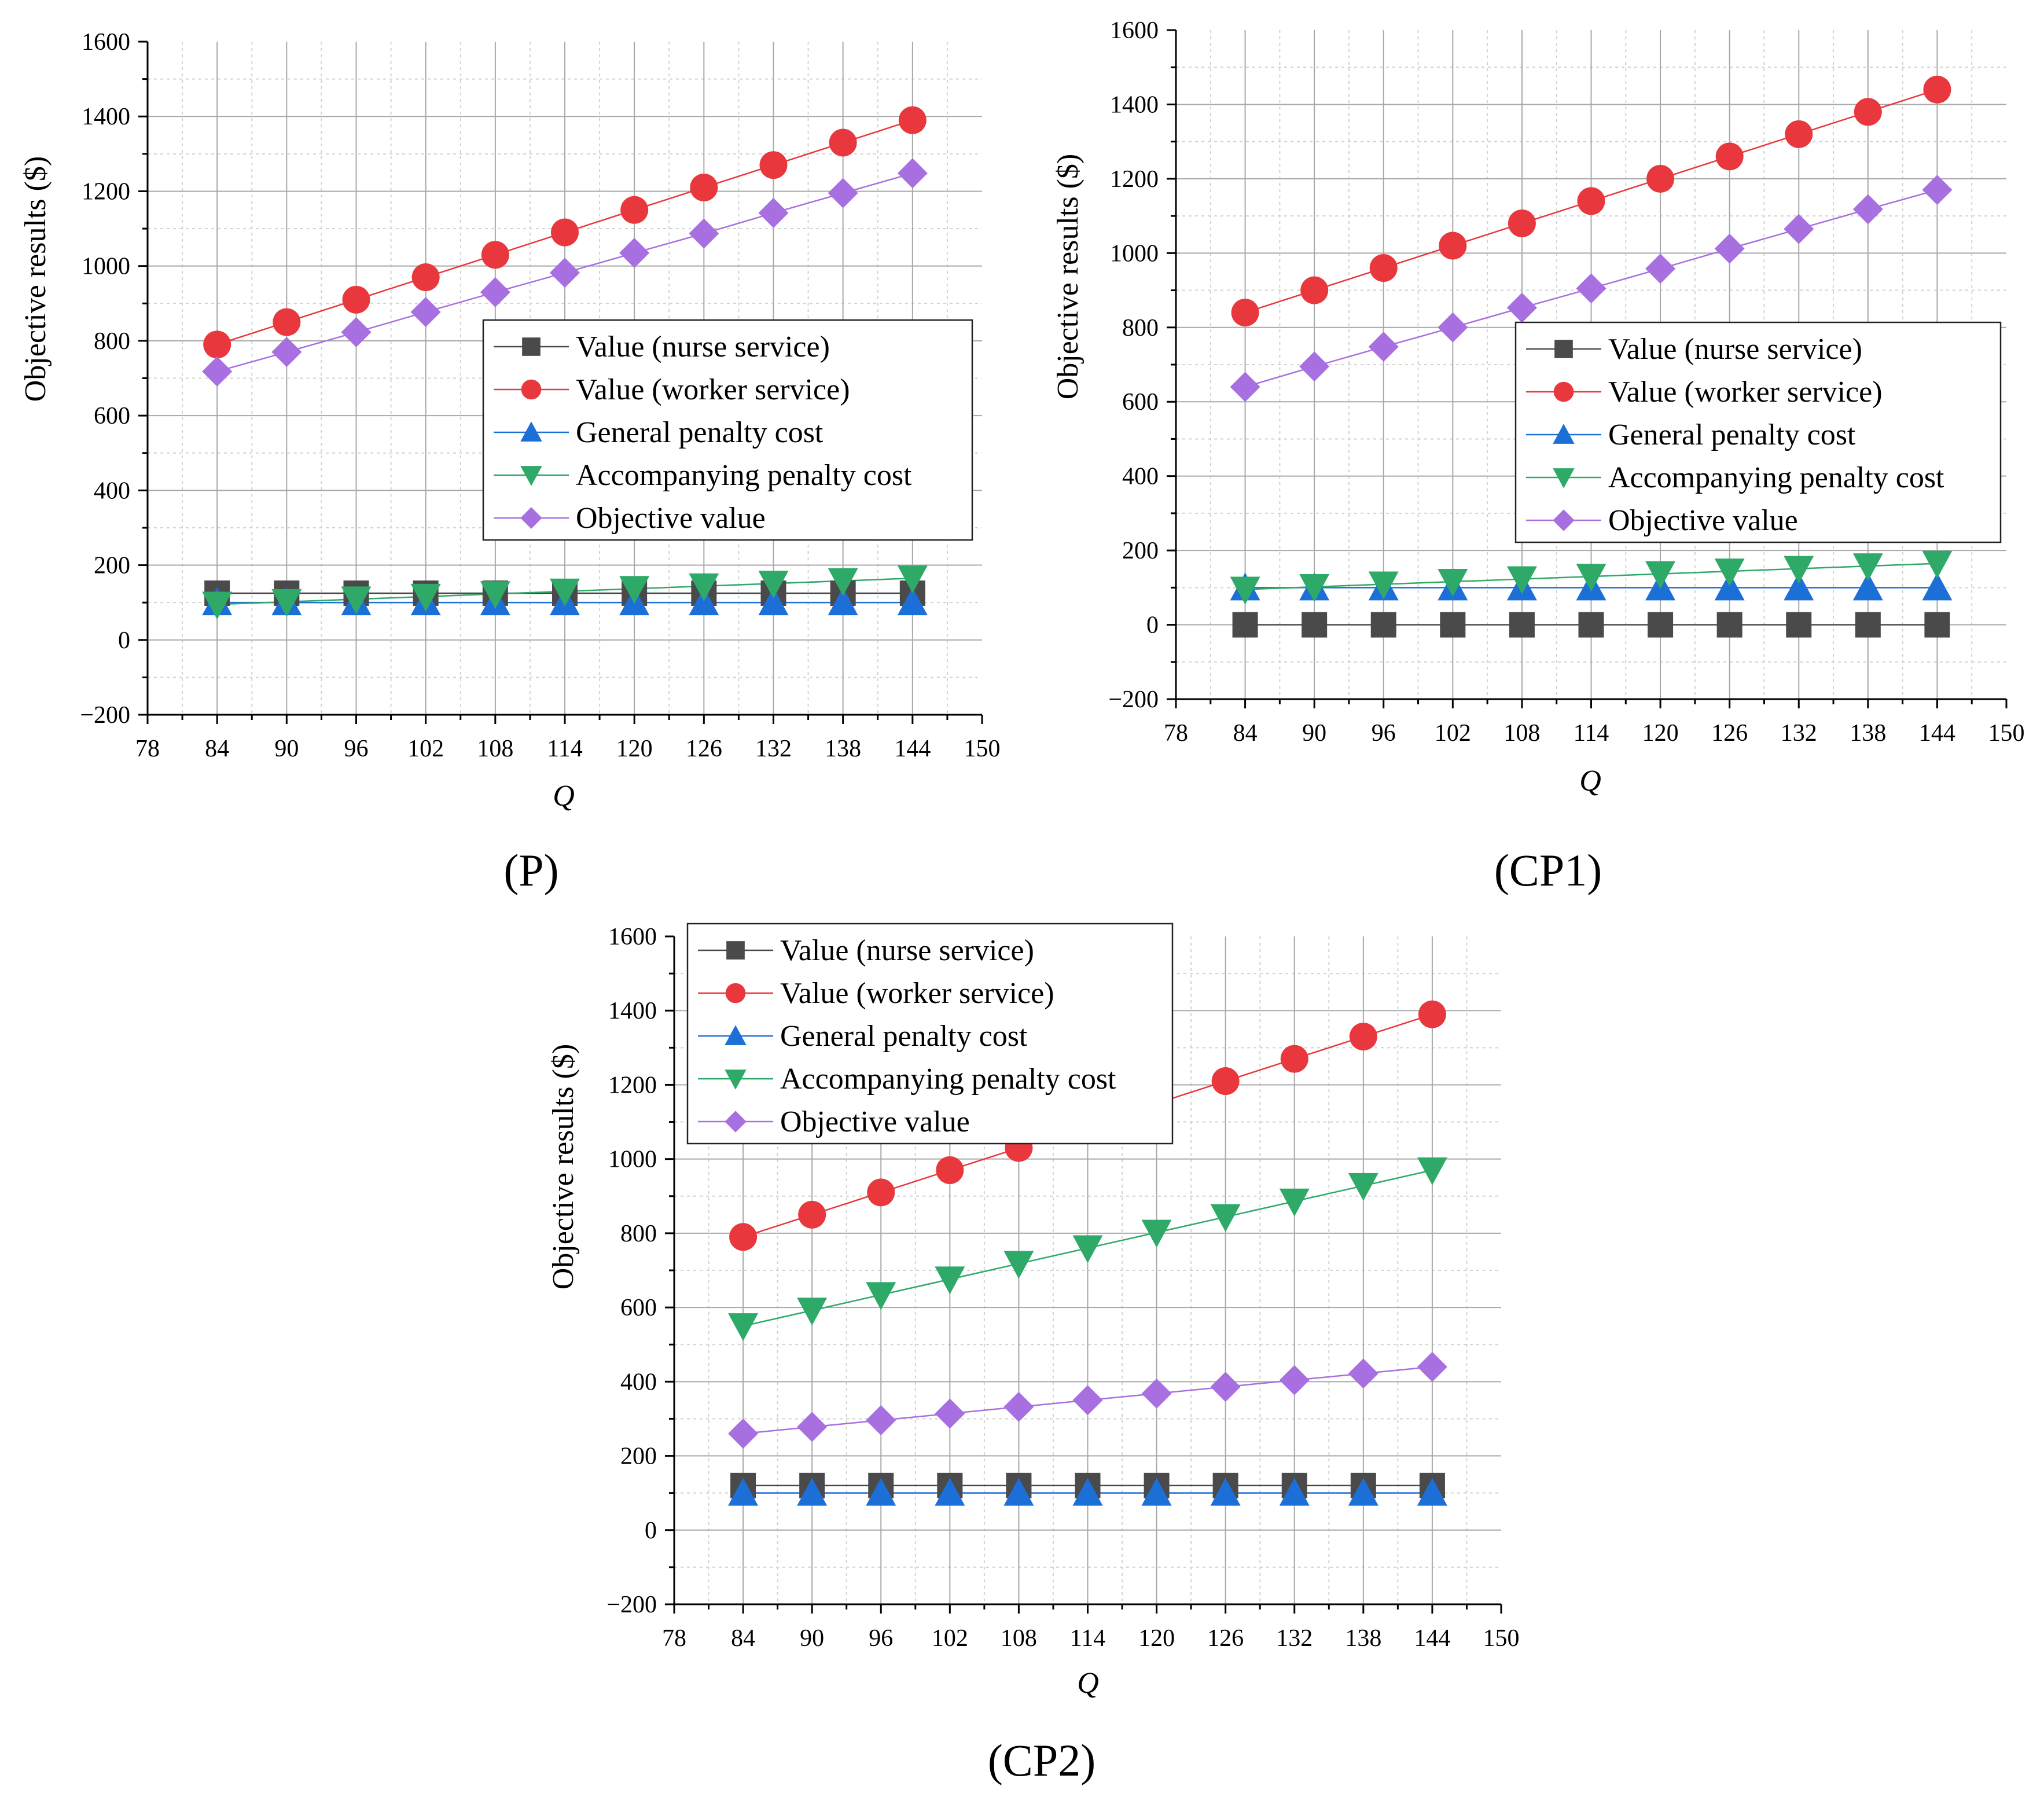 The width and height of the screenshot is (2044, 1797). I want to click on y-tick-label: −200, so click(105, 716).